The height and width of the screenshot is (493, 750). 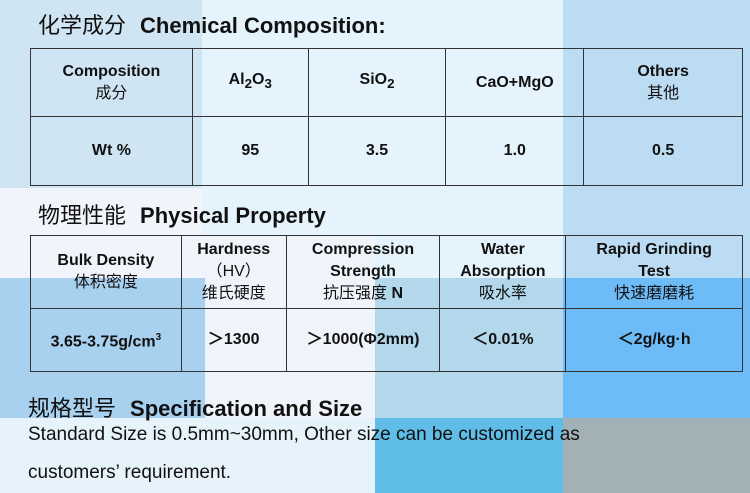 I want to click on chemical-title: 化学成分 Chemical Composition:, so click(x=212, y=24).